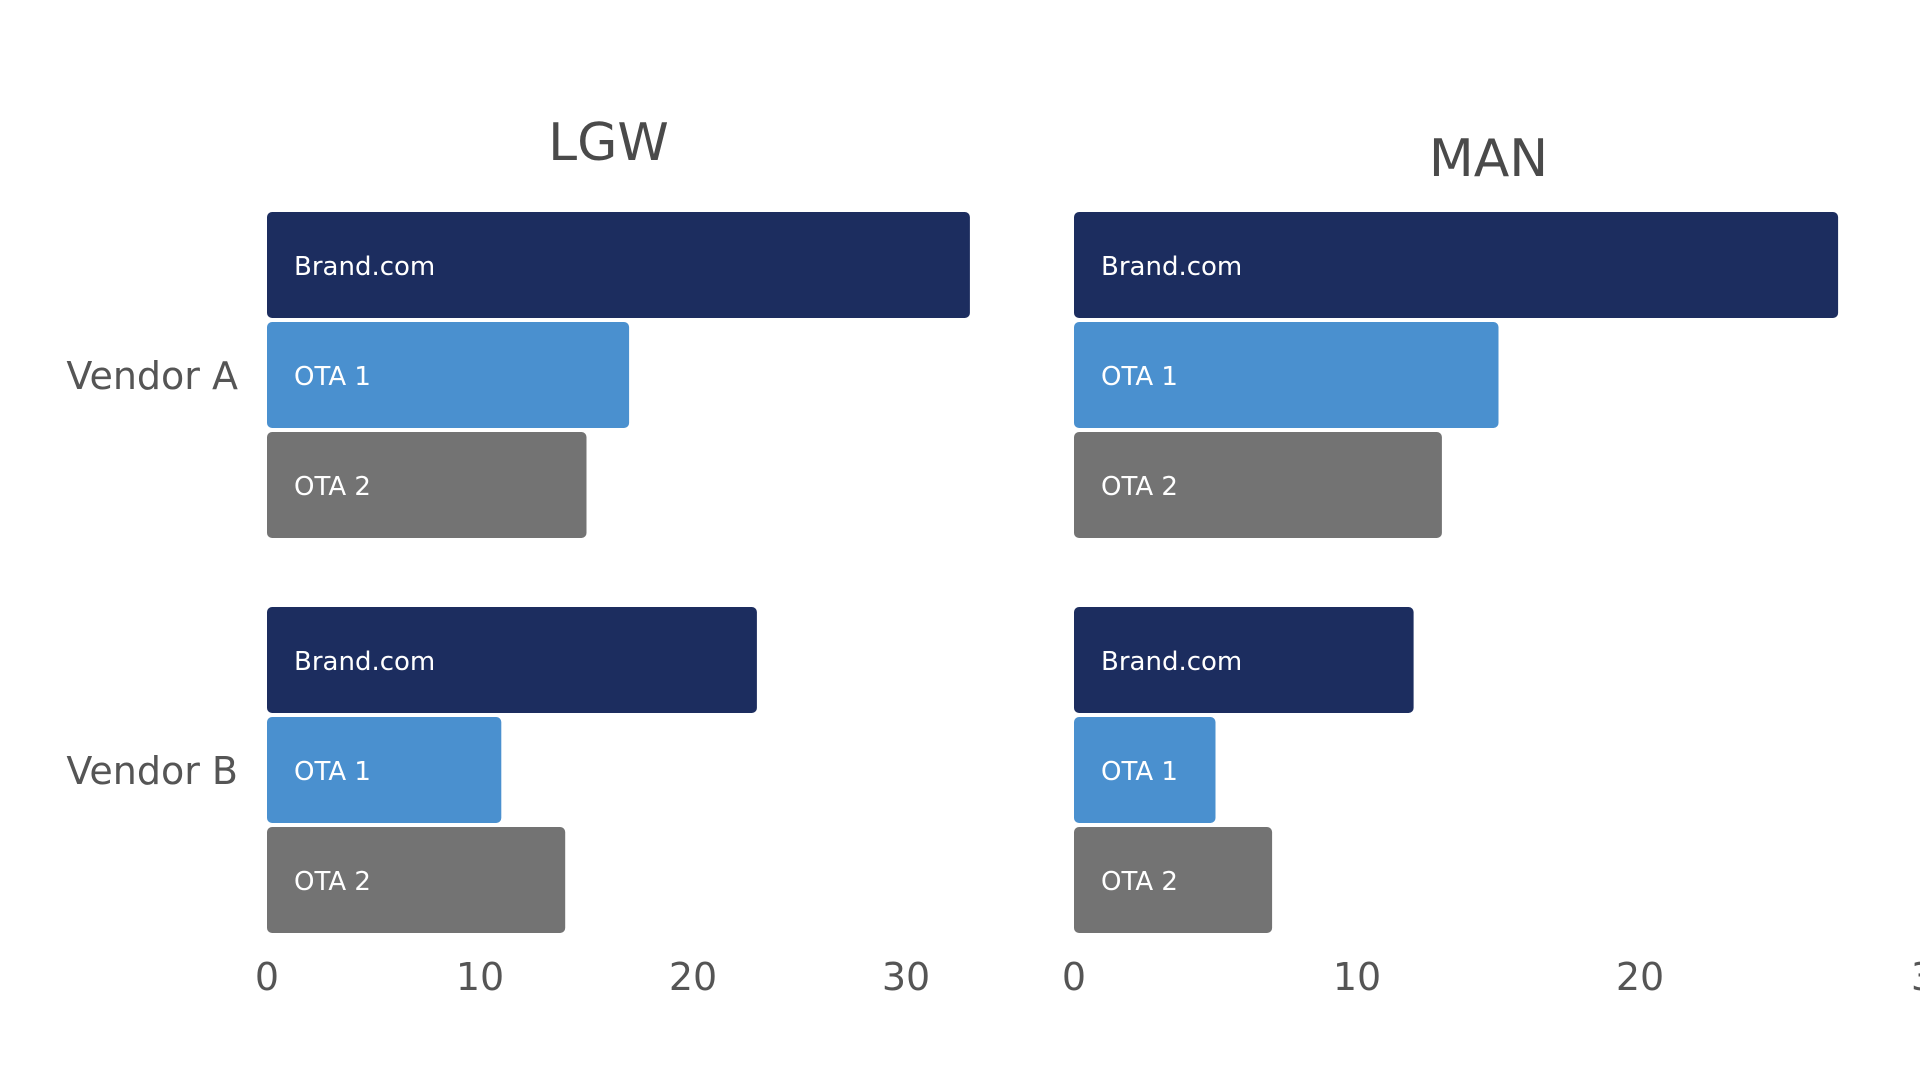 The width and height of the screenshot is (1920, 1080). I want to click on category-label: Vendor B, so click(152, 771).